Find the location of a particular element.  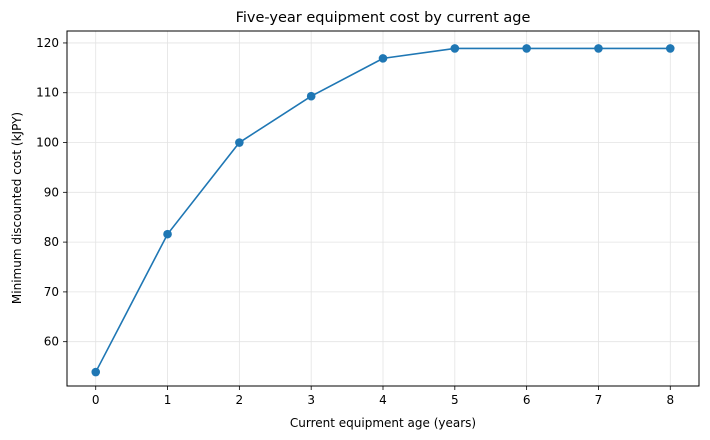

y-tick-label: 90 is located at coordinates (51, 192).